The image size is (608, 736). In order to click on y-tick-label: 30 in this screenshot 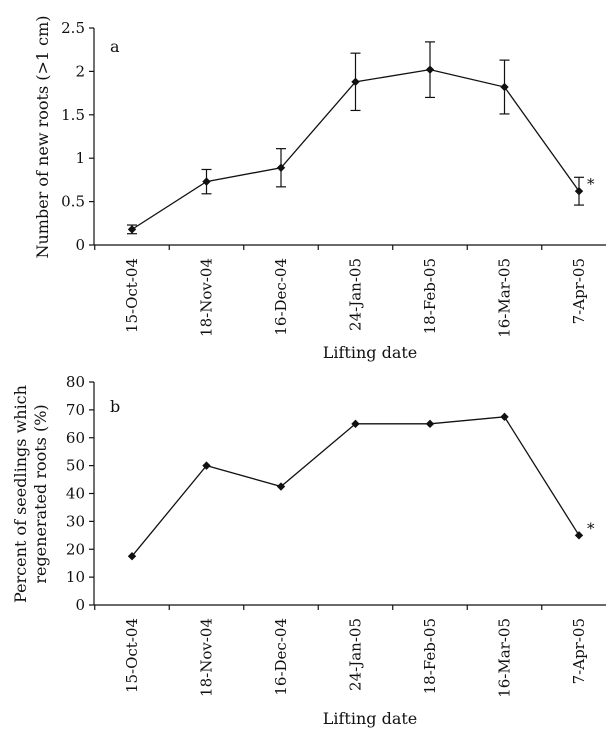, I will do `click(75, 521)`.